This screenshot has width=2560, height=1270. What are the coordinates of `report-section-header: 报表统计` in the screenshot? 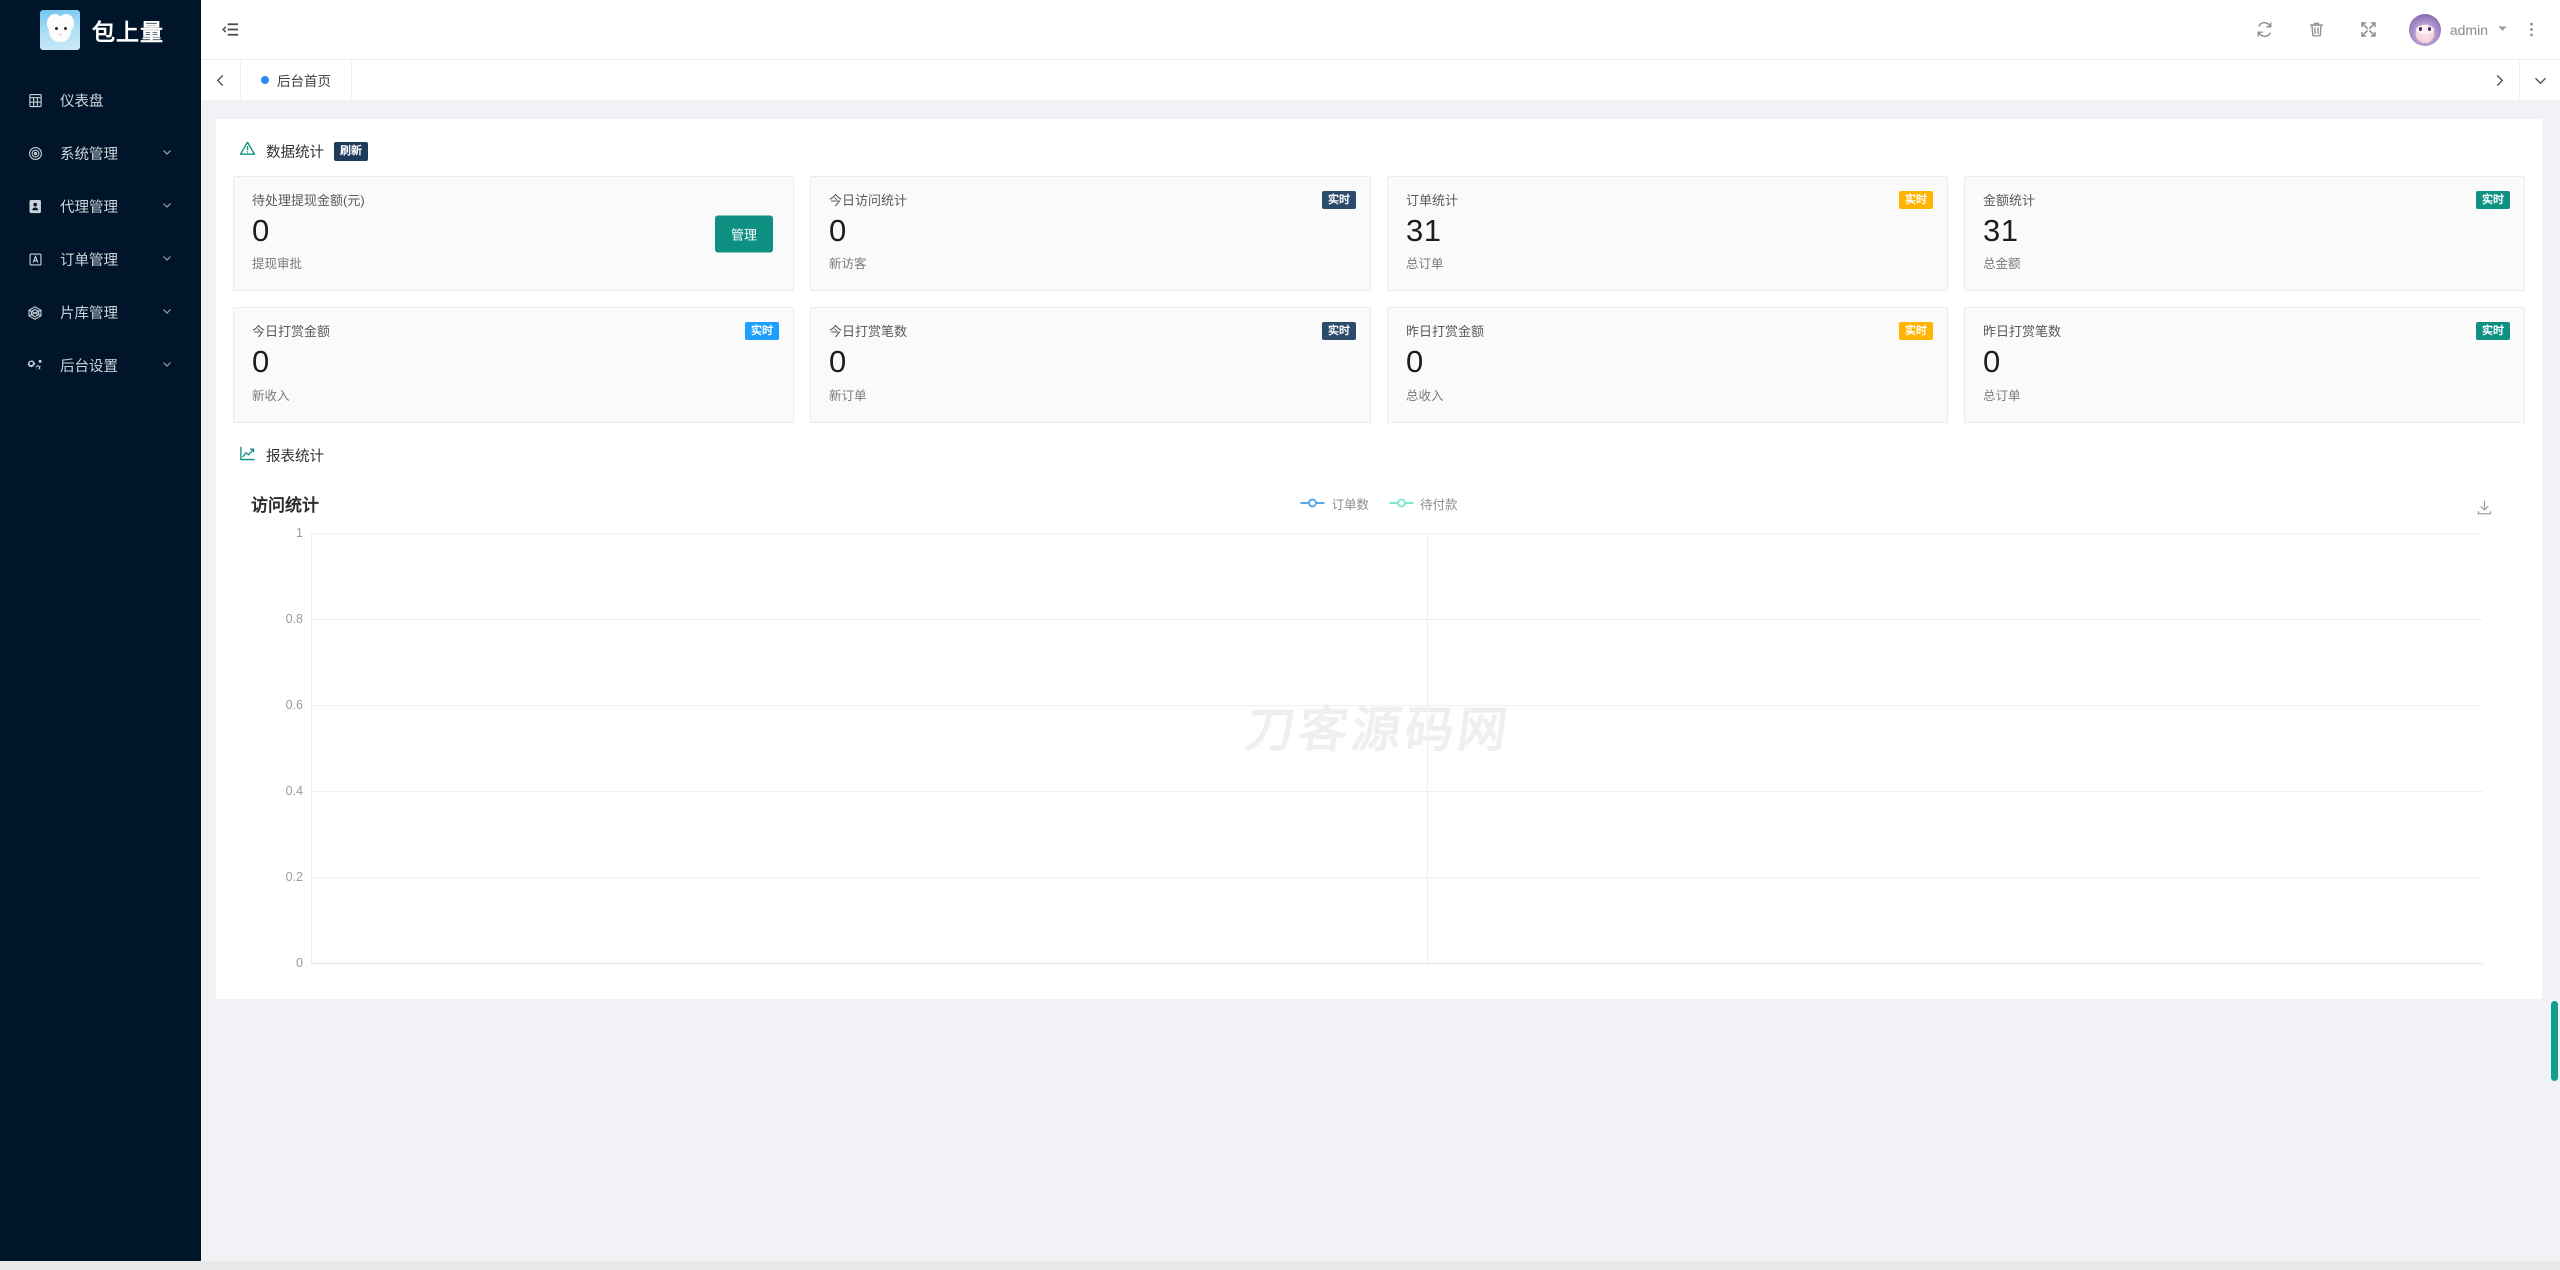 It's located at (1379, 450).